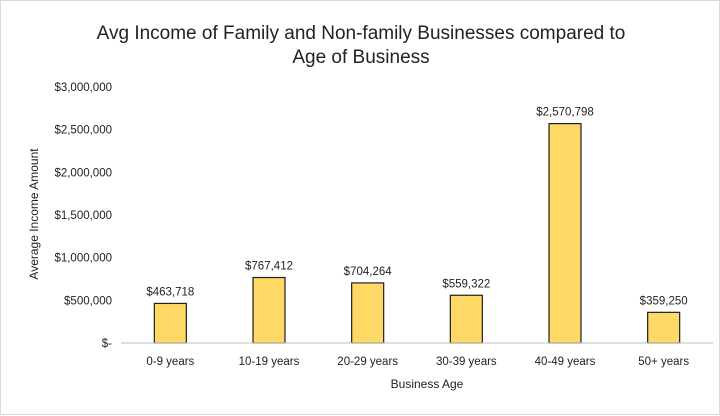  Describe the element at coordinates (466, 362) in the screenshot. I see `x-tick-label: 30-39 years` at that location.